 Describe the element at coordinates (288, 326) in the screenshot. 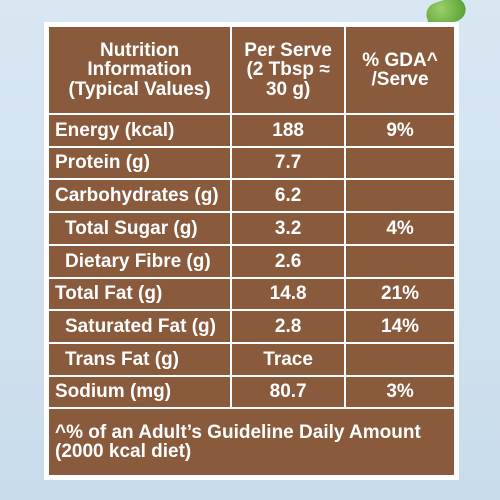

I see `nutrient-value: 2.8` at that location.